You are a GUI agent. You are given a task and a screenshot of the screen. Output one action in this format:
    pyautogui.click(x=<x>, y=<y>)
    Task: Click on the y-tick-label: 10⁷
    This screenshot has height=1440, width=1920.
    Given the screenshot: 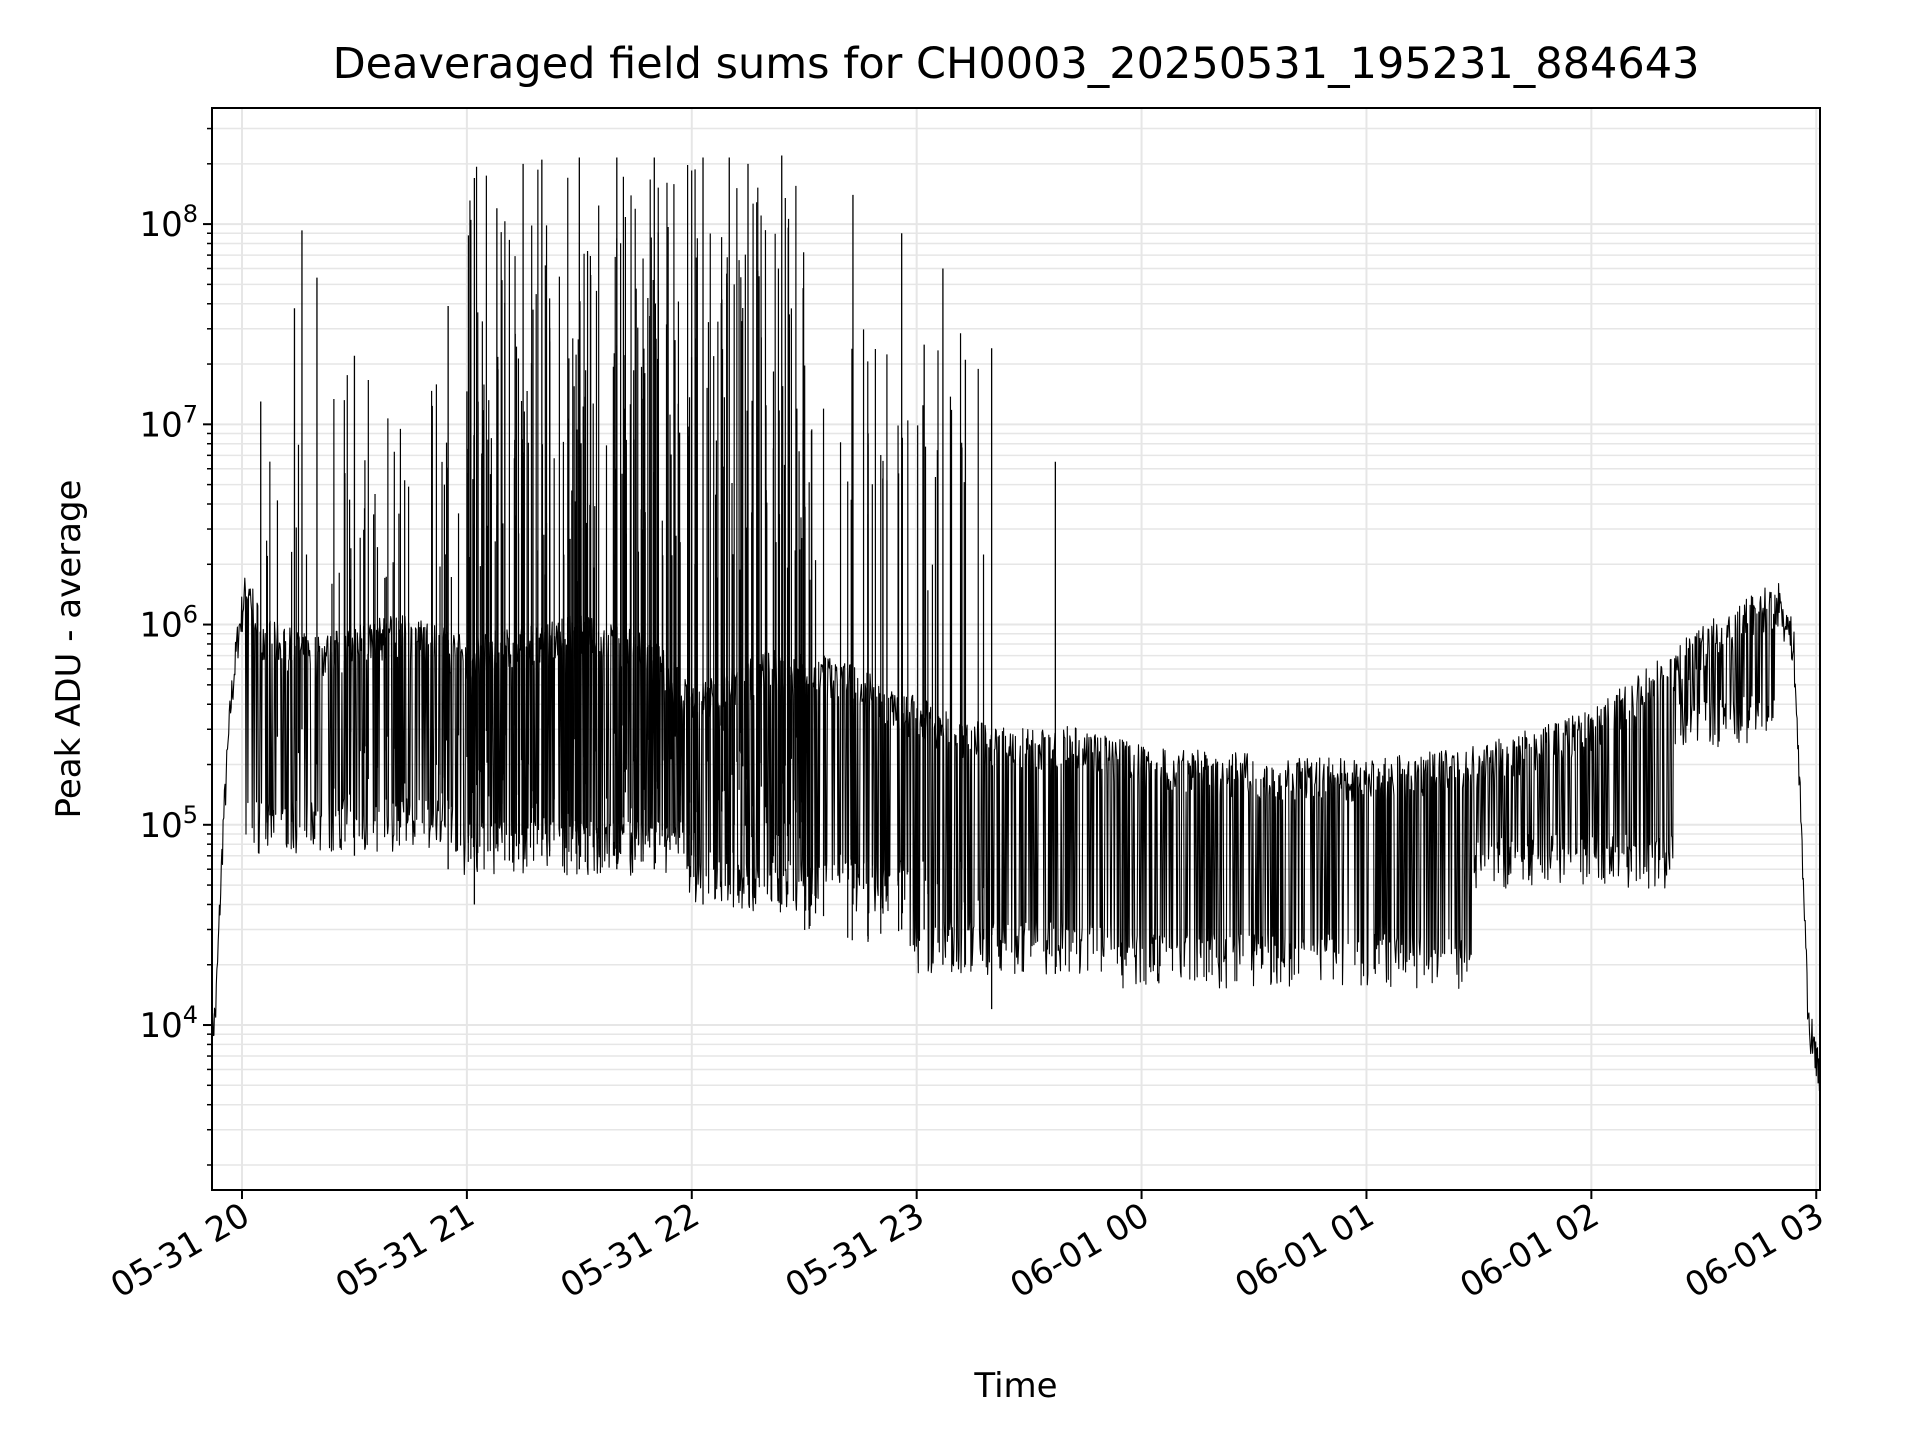 What is the action you would take?
    pyautogui.click(x=168, y=422)
    